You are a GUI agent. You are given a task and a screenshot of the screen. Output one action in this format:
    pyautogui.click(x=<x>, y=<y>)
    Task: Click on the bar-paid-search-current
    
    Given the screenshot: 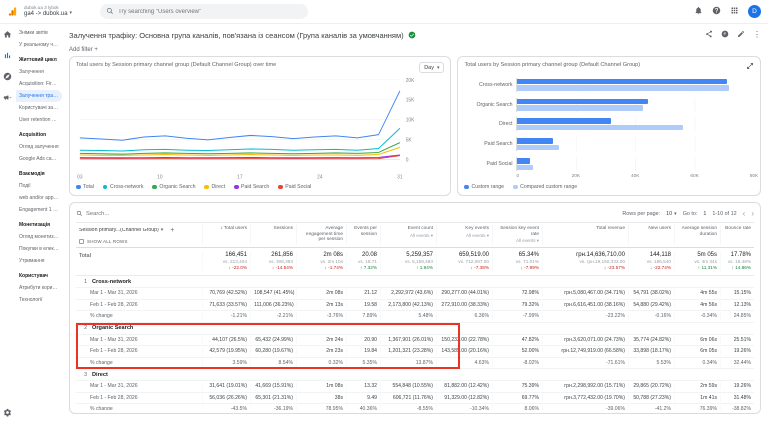 What is the action you would take?
    pyautogui.click(x=535, y=141)
    